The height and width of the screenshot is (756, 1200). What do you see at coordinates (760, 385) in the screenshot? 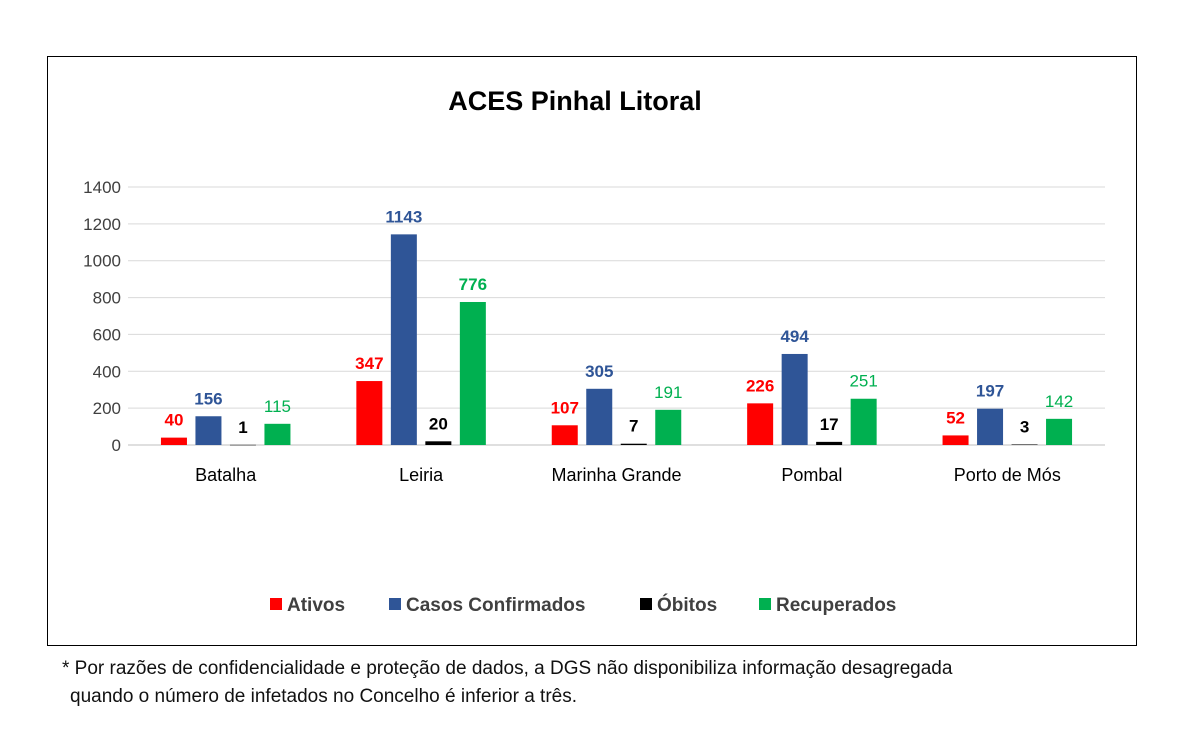
I see `data-label: 226` at bounding box center [760, 385].